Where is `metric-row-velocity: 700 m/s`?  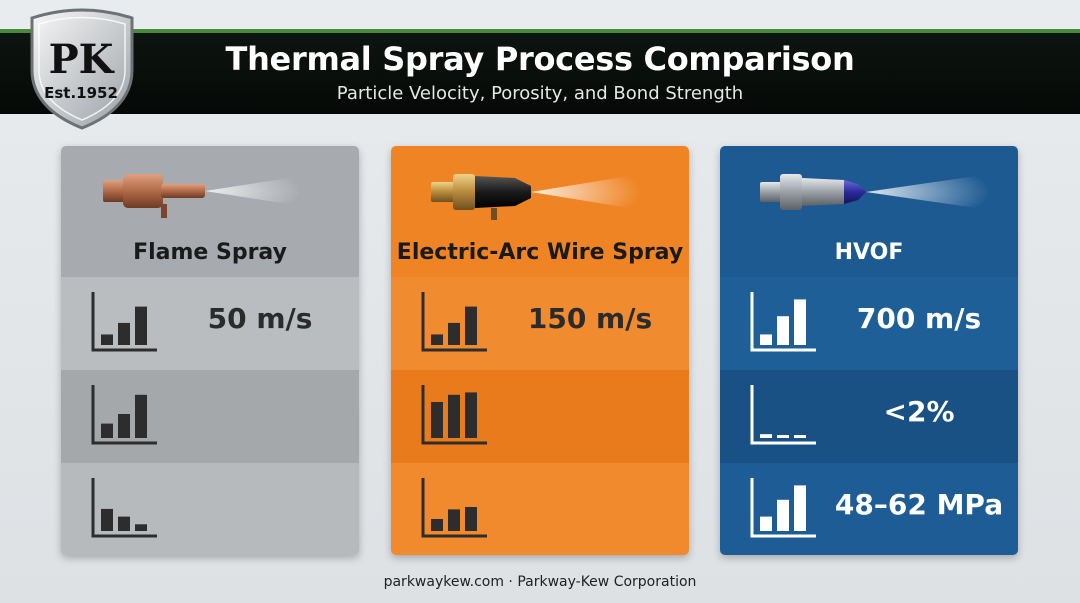
metric-row-velocity: 700 m/s is located at coordinates (869, 323).